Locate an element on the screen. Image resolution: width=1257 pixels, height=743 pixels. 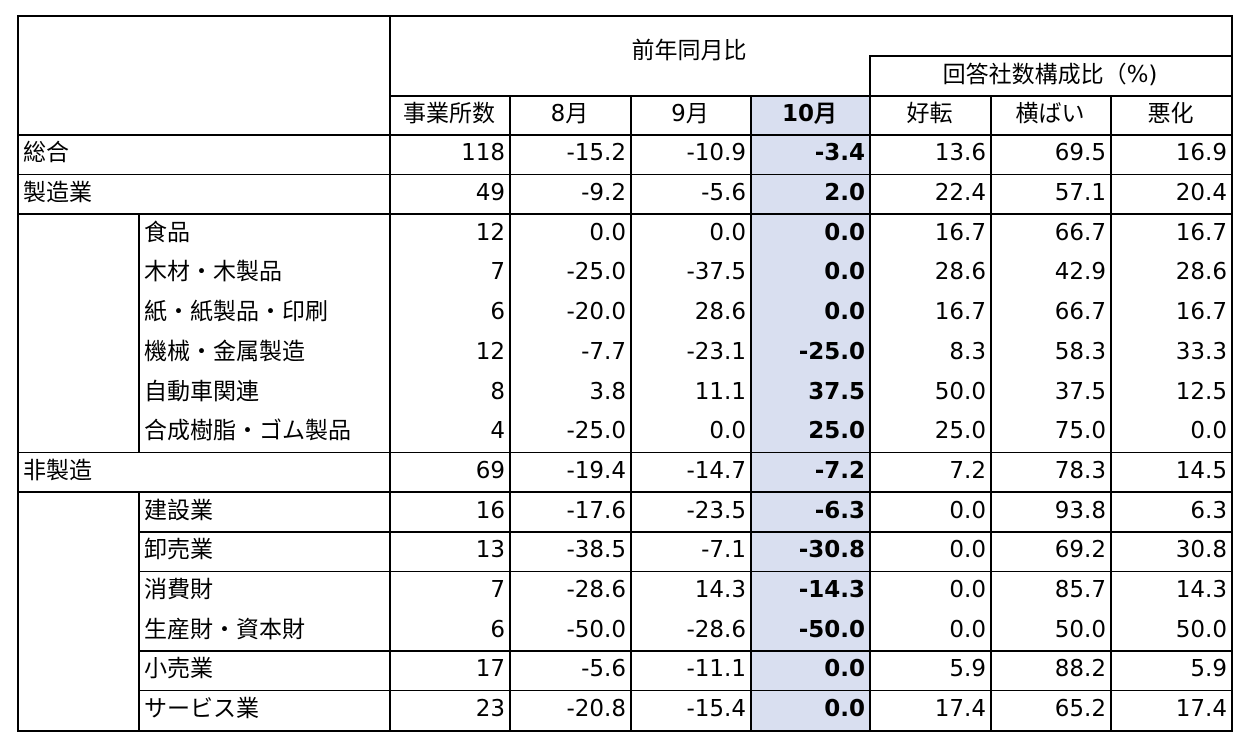
table-cell: 7.2 is located at coordinates (967, 470).